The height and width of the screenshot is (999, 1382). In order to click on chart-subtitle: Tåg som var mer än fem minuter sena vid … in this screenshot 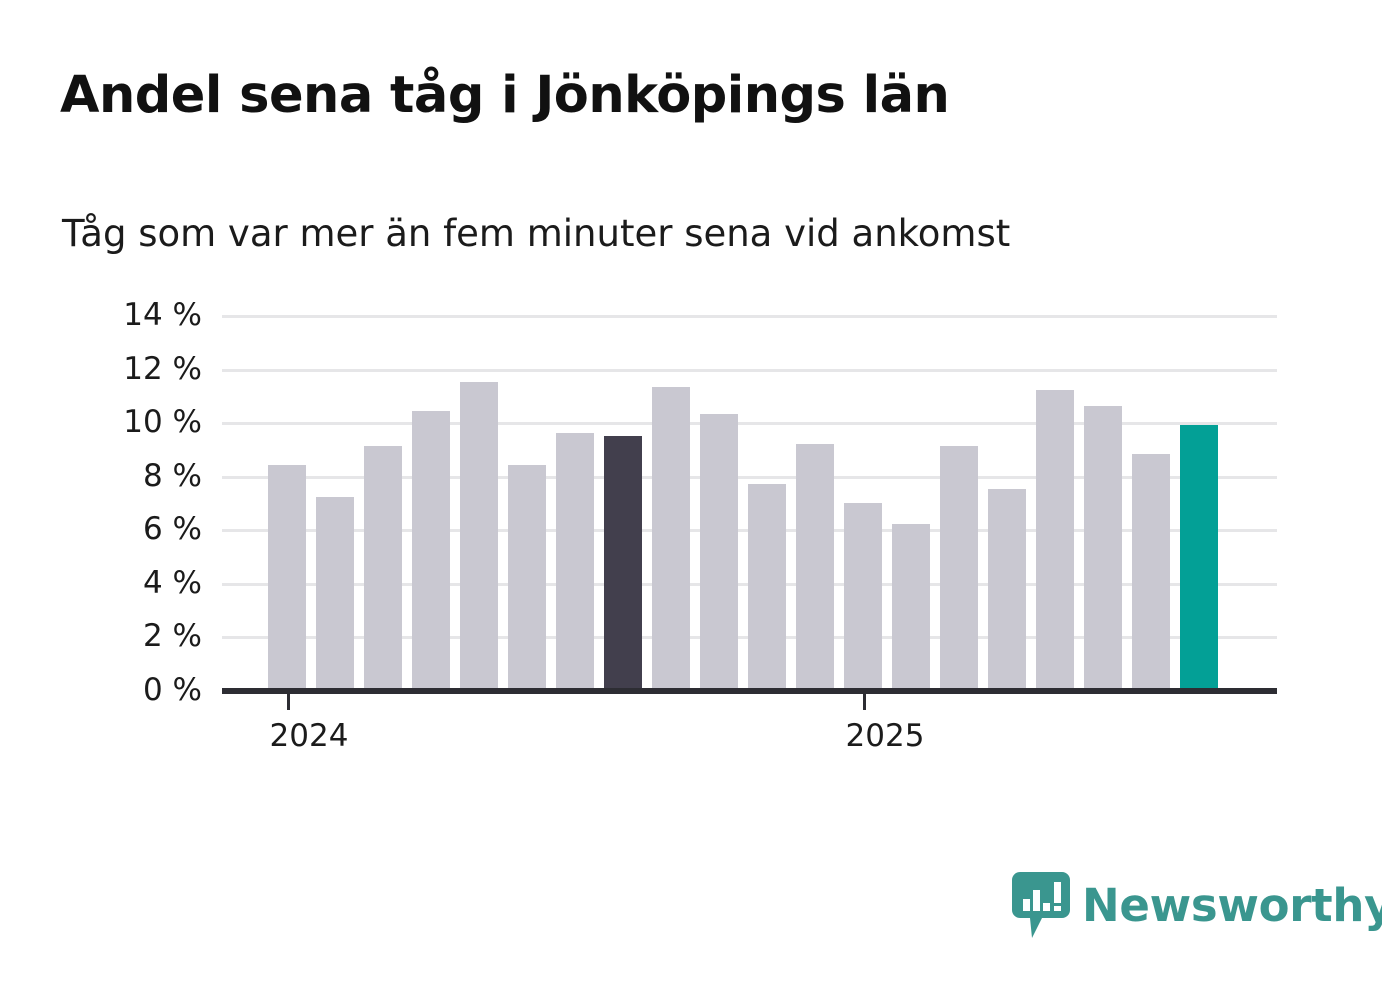, I will do `click(536, 233)`.